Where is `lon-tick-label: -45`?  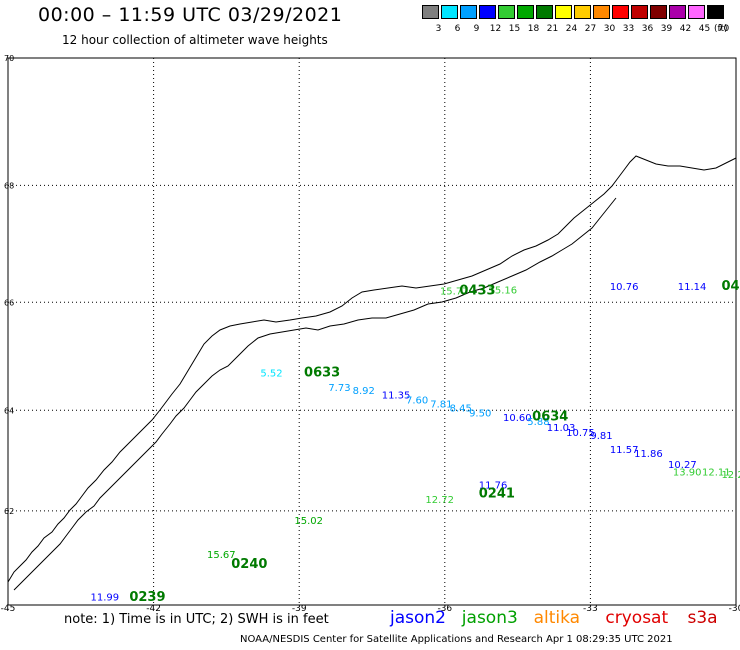
lon-tick-label: -45 is located at coordinates (8, 609).